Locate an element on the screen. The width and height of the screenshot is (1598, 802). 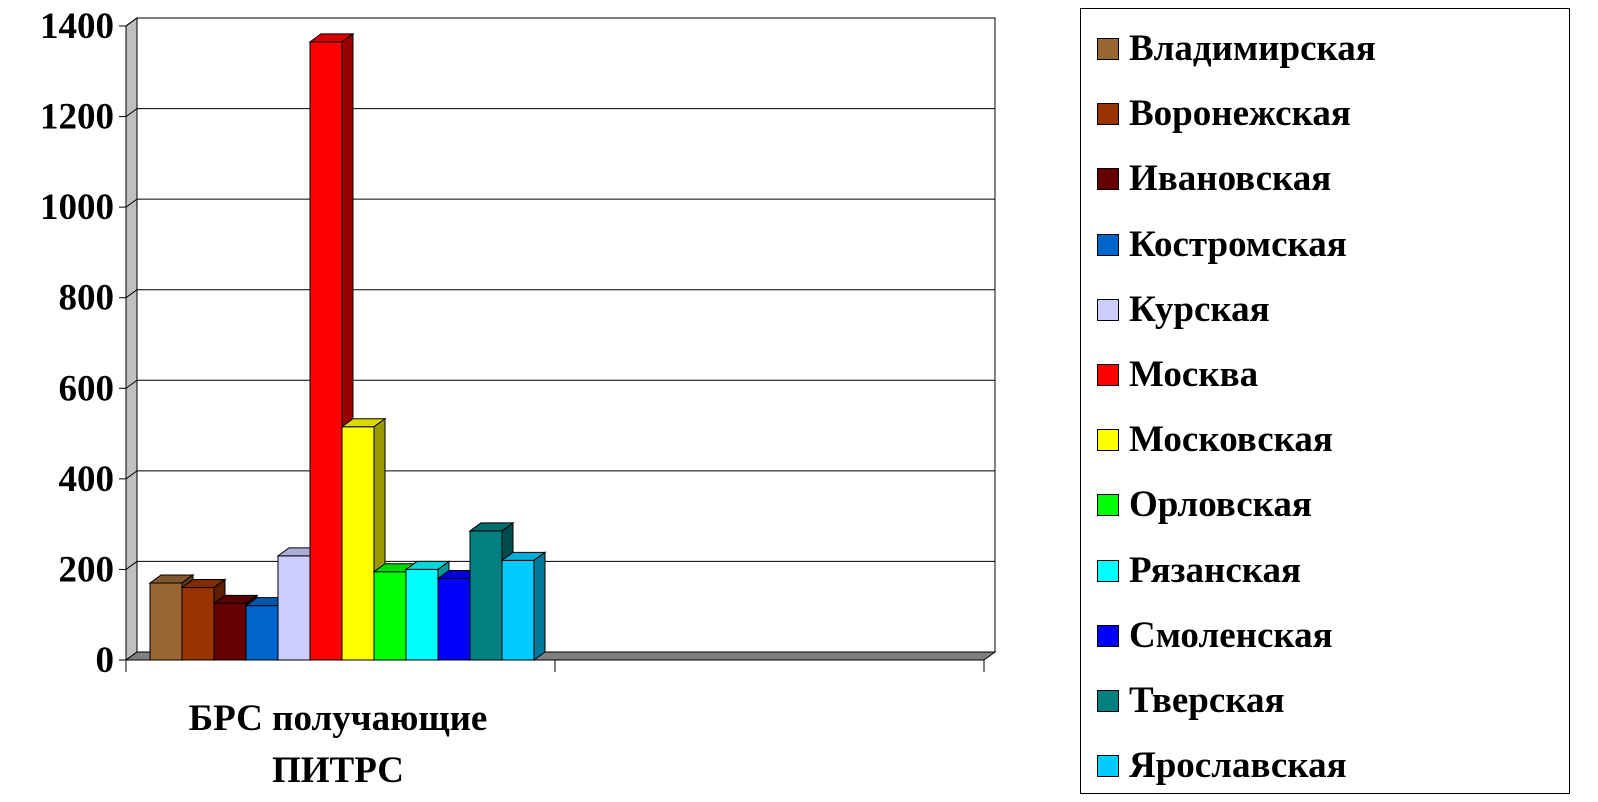
legend-item: Тверская is located at coordinates (1191, 701).